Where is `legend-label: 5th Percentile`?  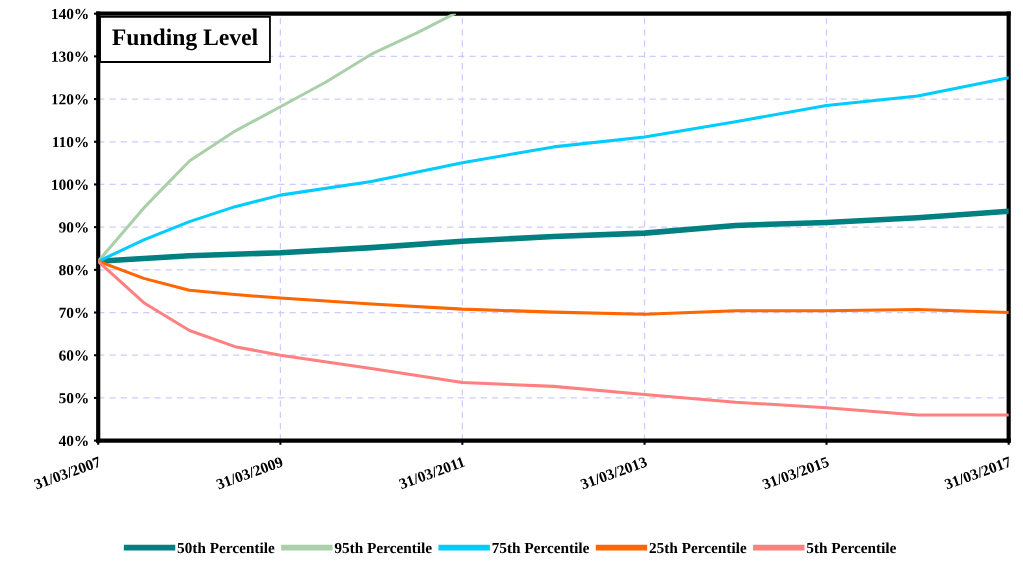 legend-label: 5th Percentile is located at coordinates (851, 548).